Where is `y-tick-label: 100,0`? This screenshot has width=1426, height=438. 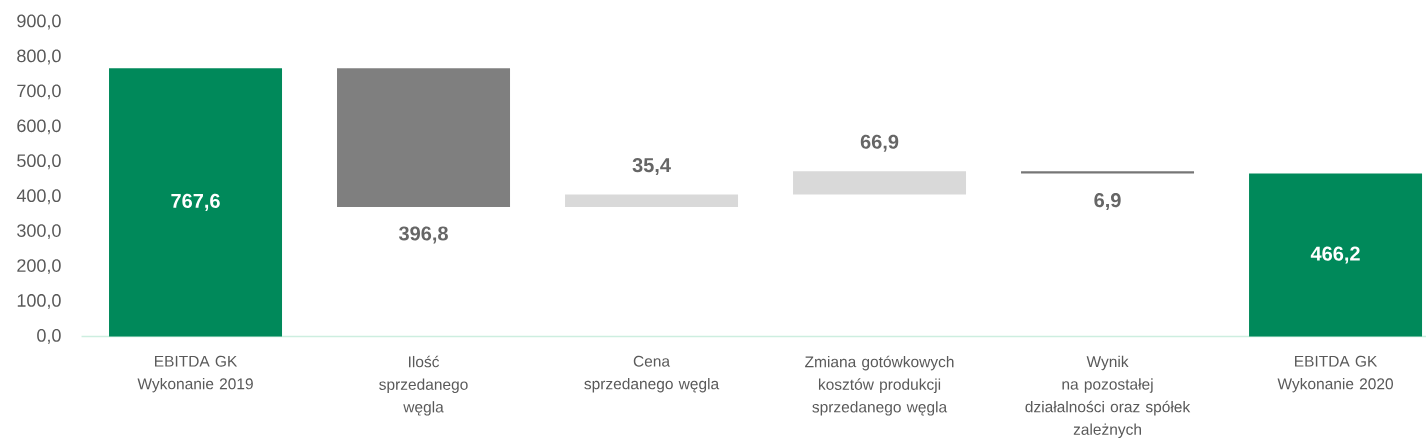 y-tick-label: 100,0 is located at coordinates (39, 301).